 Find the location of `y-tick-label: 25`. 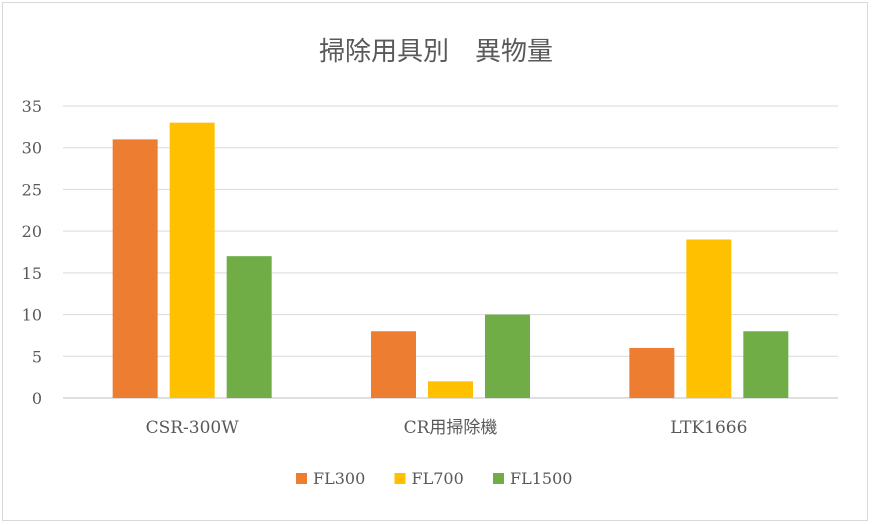

y-tick-label: 25 is located at coordinates (32, 189).